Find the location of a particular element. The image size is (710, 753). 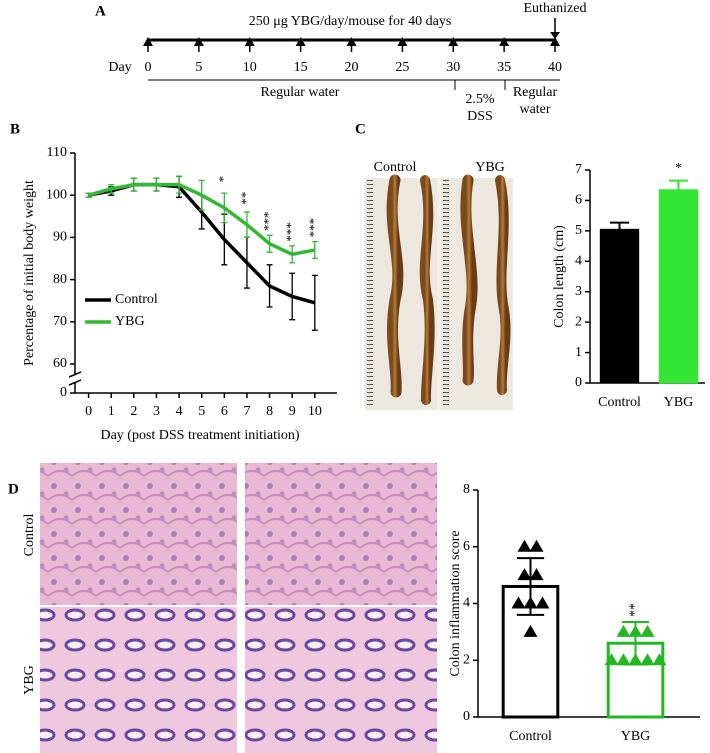

day-tick-label: 35 is located at coordinates (504, 67).